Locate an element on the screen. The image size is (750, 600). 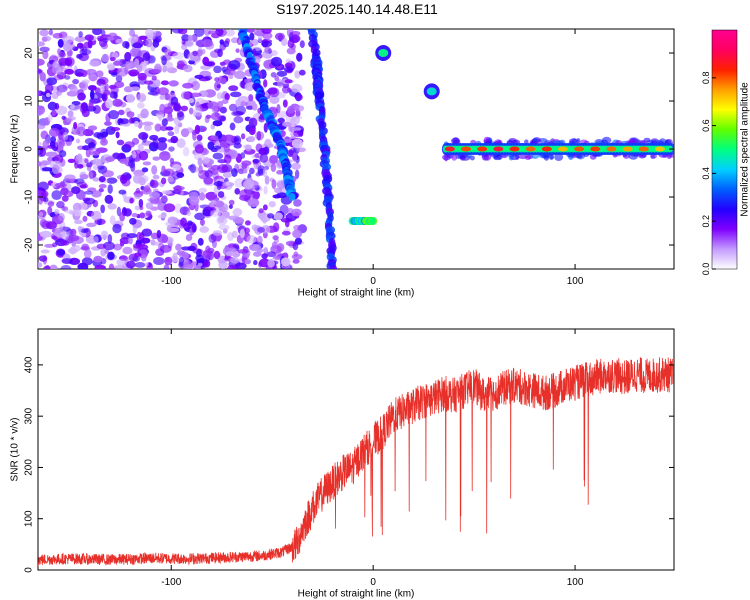
y-tick-label: 20 is located at coordinates (29, 53).